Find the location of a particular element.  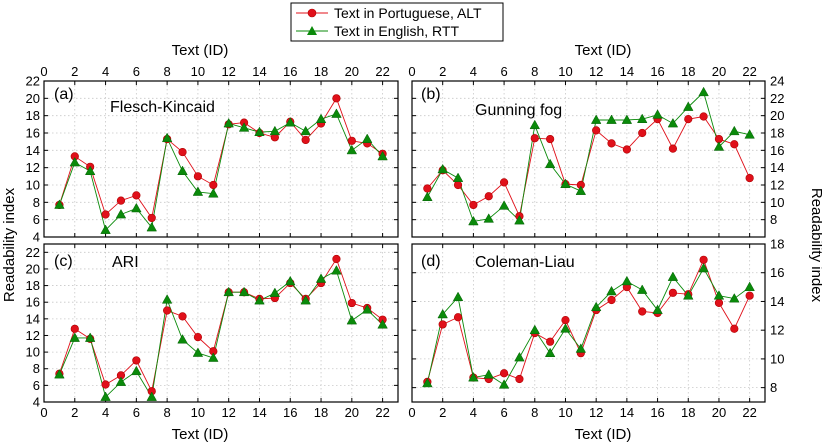

panel-title: Coleman-Liau is located at coordinates (525, 262).